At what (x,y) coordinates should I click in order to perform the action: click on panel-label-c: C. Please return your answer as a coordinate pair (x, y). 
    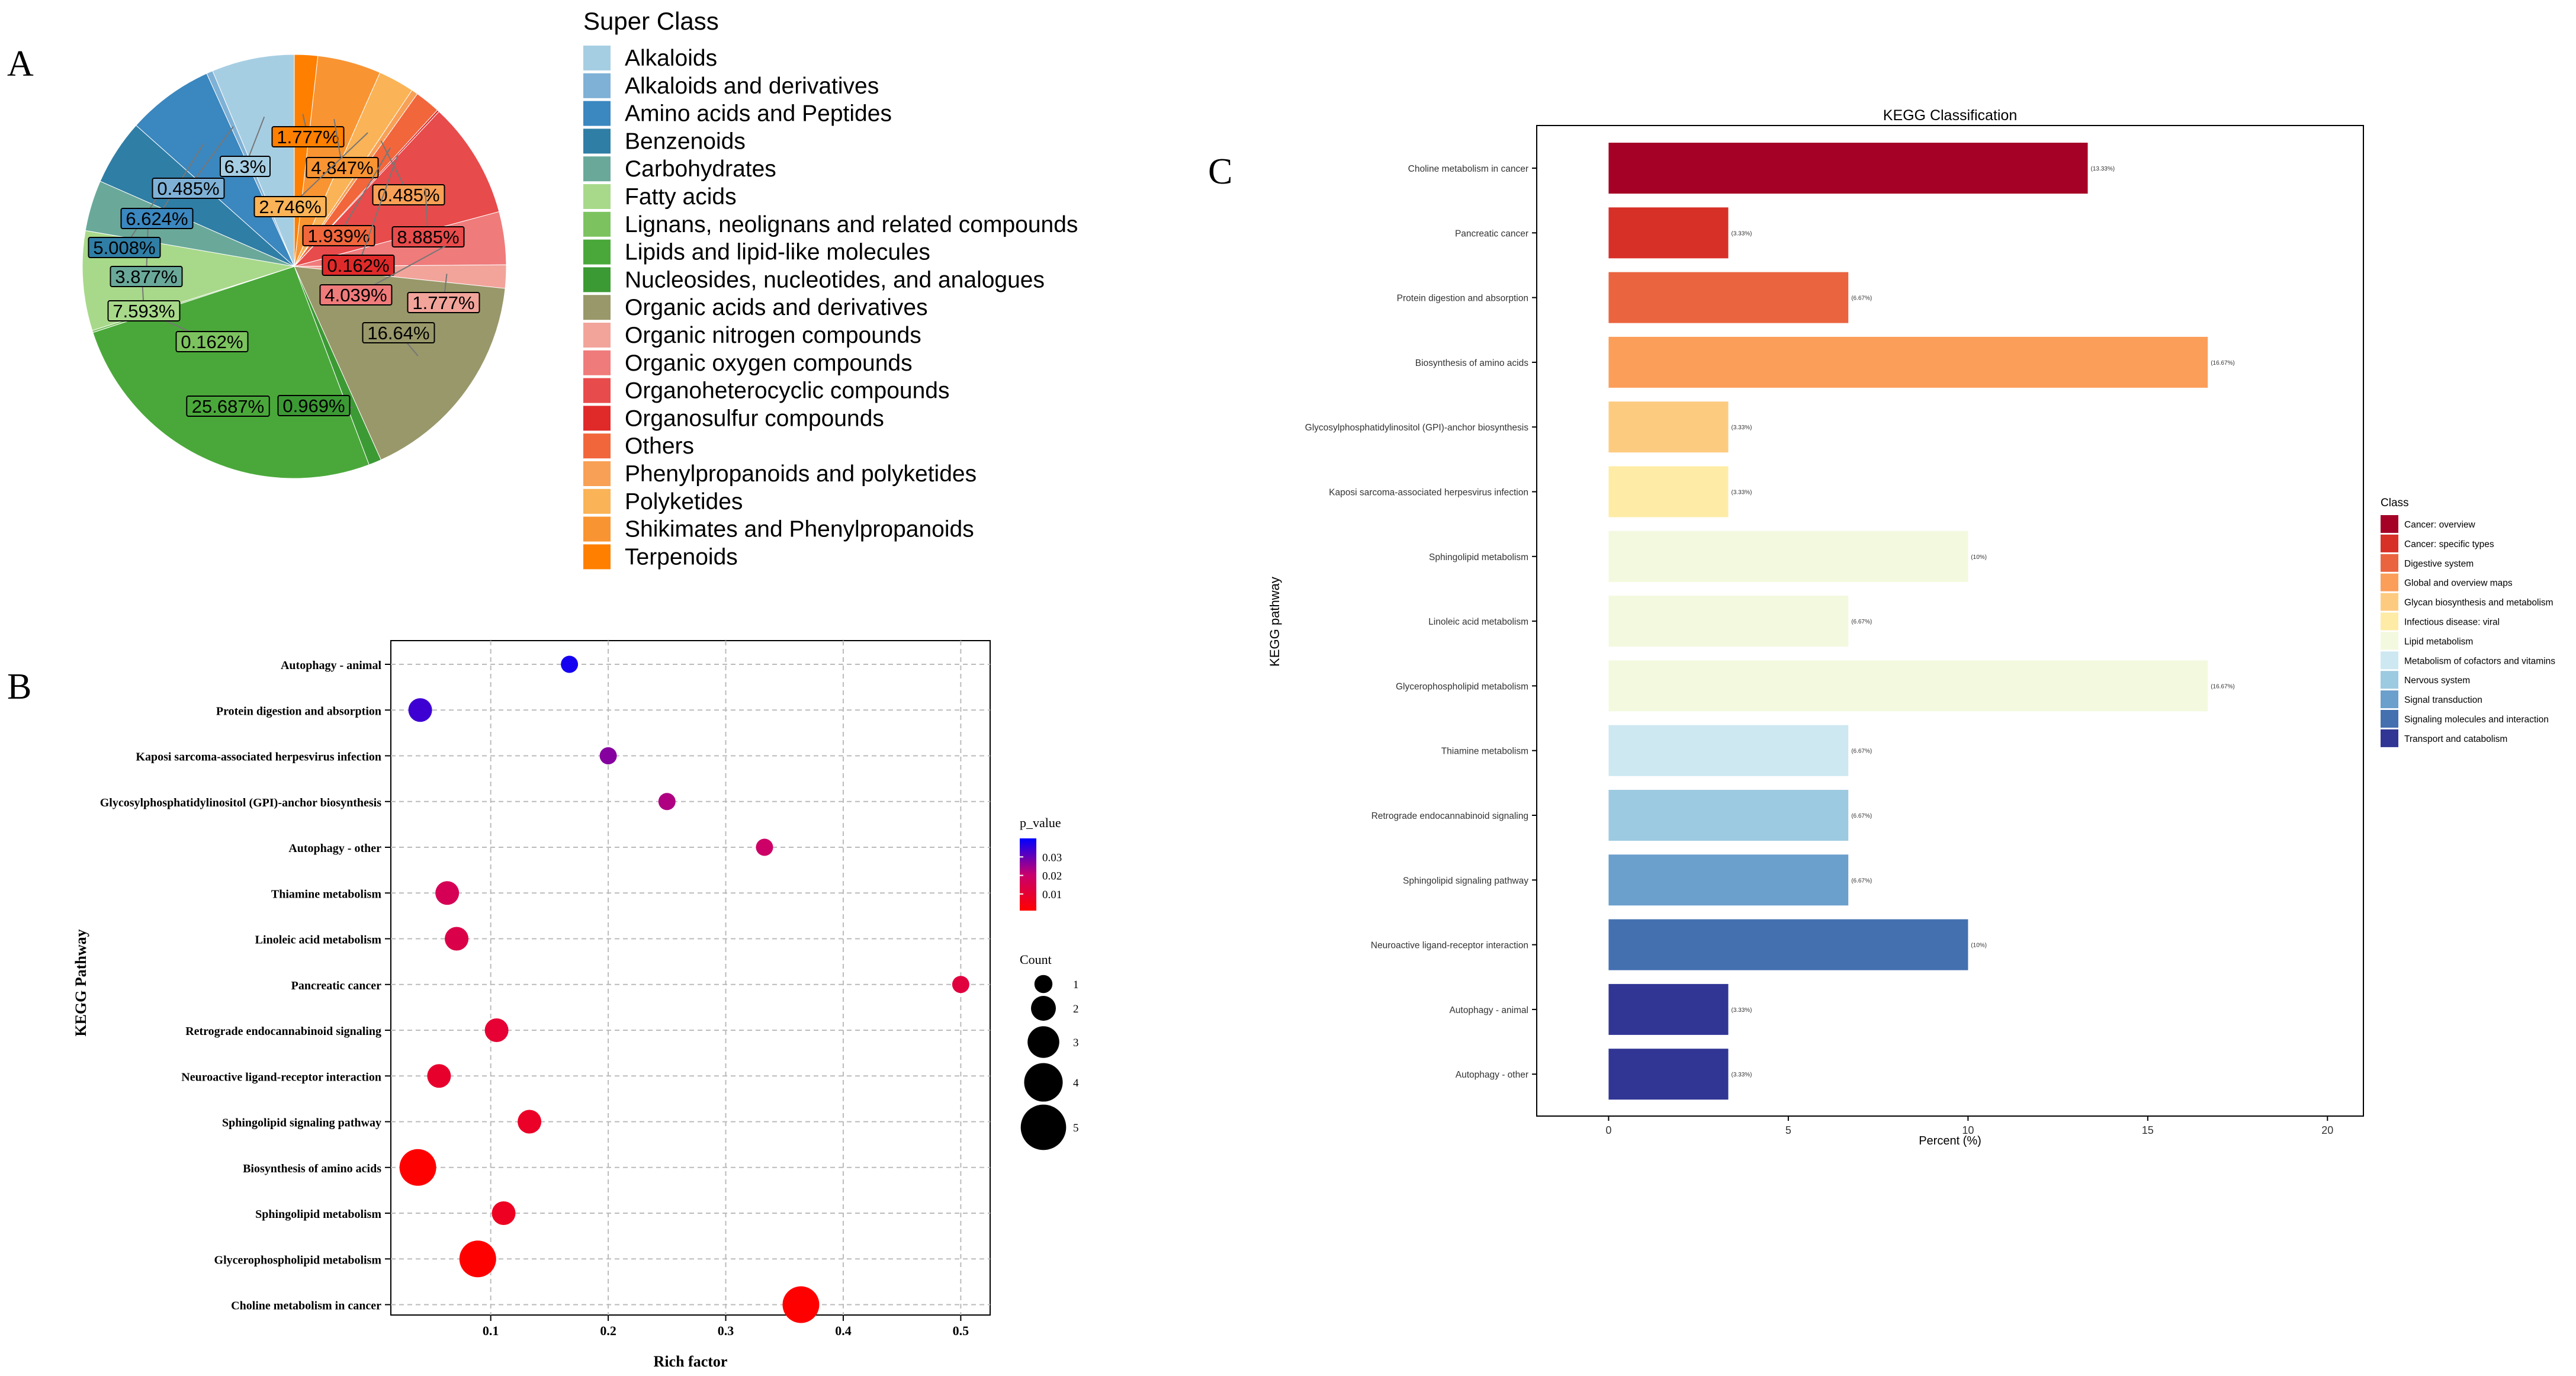
    Looking at the image, I should click on (1220, 172).